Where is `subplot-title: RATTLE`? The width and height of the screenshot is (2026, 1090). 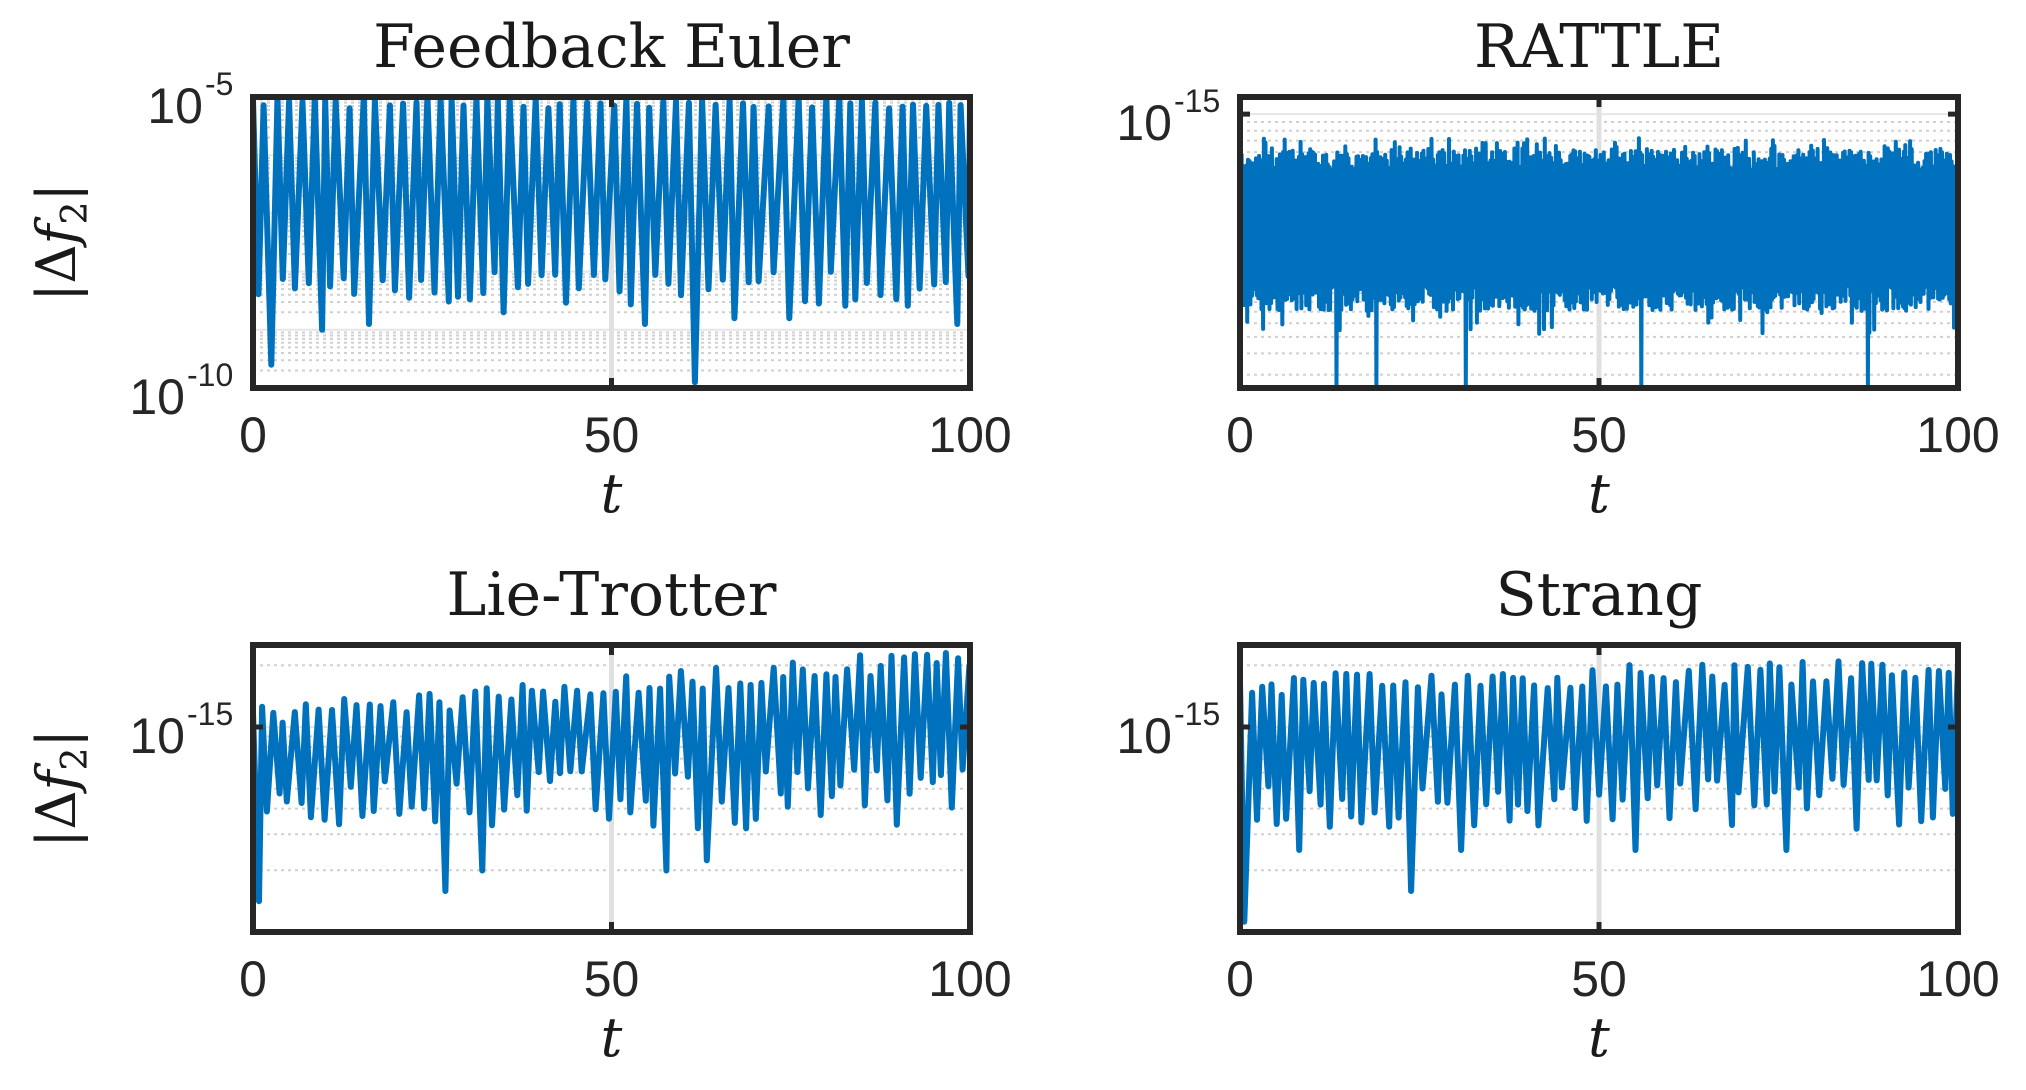
subplot-title: RATTLE is located at coordinates (1599, 47).